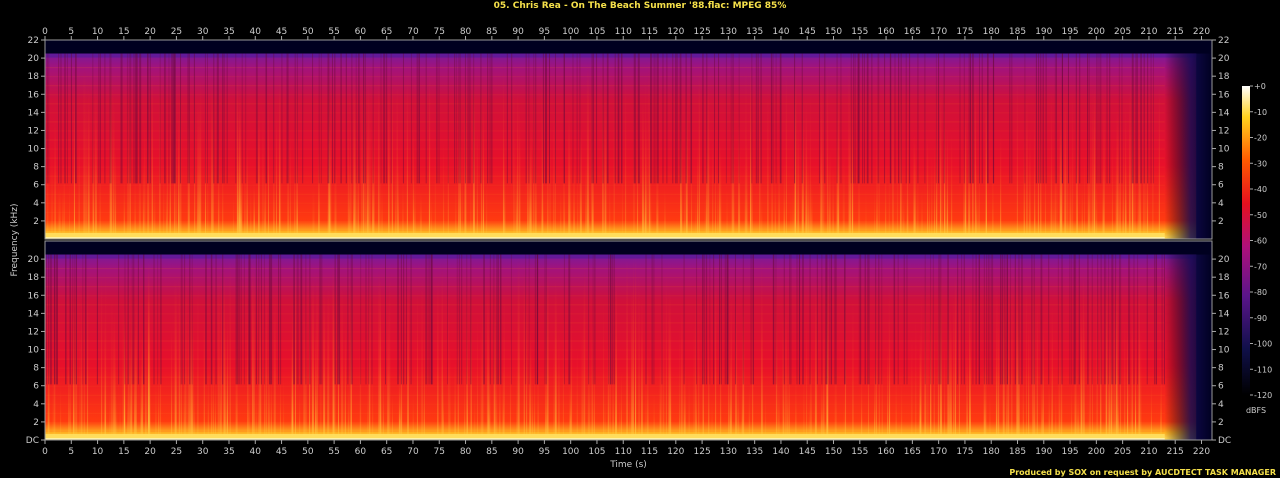  I want to click on y-tick-label-right: 16, so click(1224, 296).